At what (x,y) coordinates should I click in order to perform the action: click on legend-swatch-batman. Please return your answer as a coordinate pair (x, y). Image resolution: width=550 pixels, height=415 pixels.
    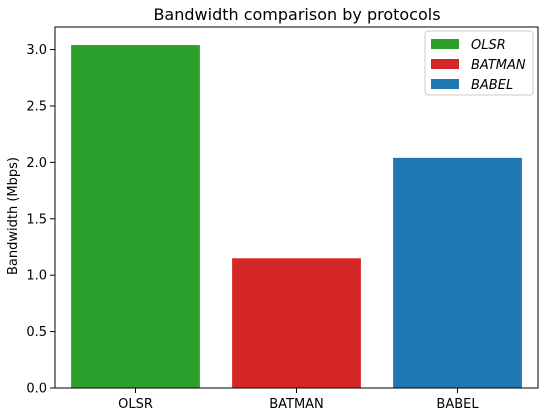
    Looking at the image, I should click on (445, 64).